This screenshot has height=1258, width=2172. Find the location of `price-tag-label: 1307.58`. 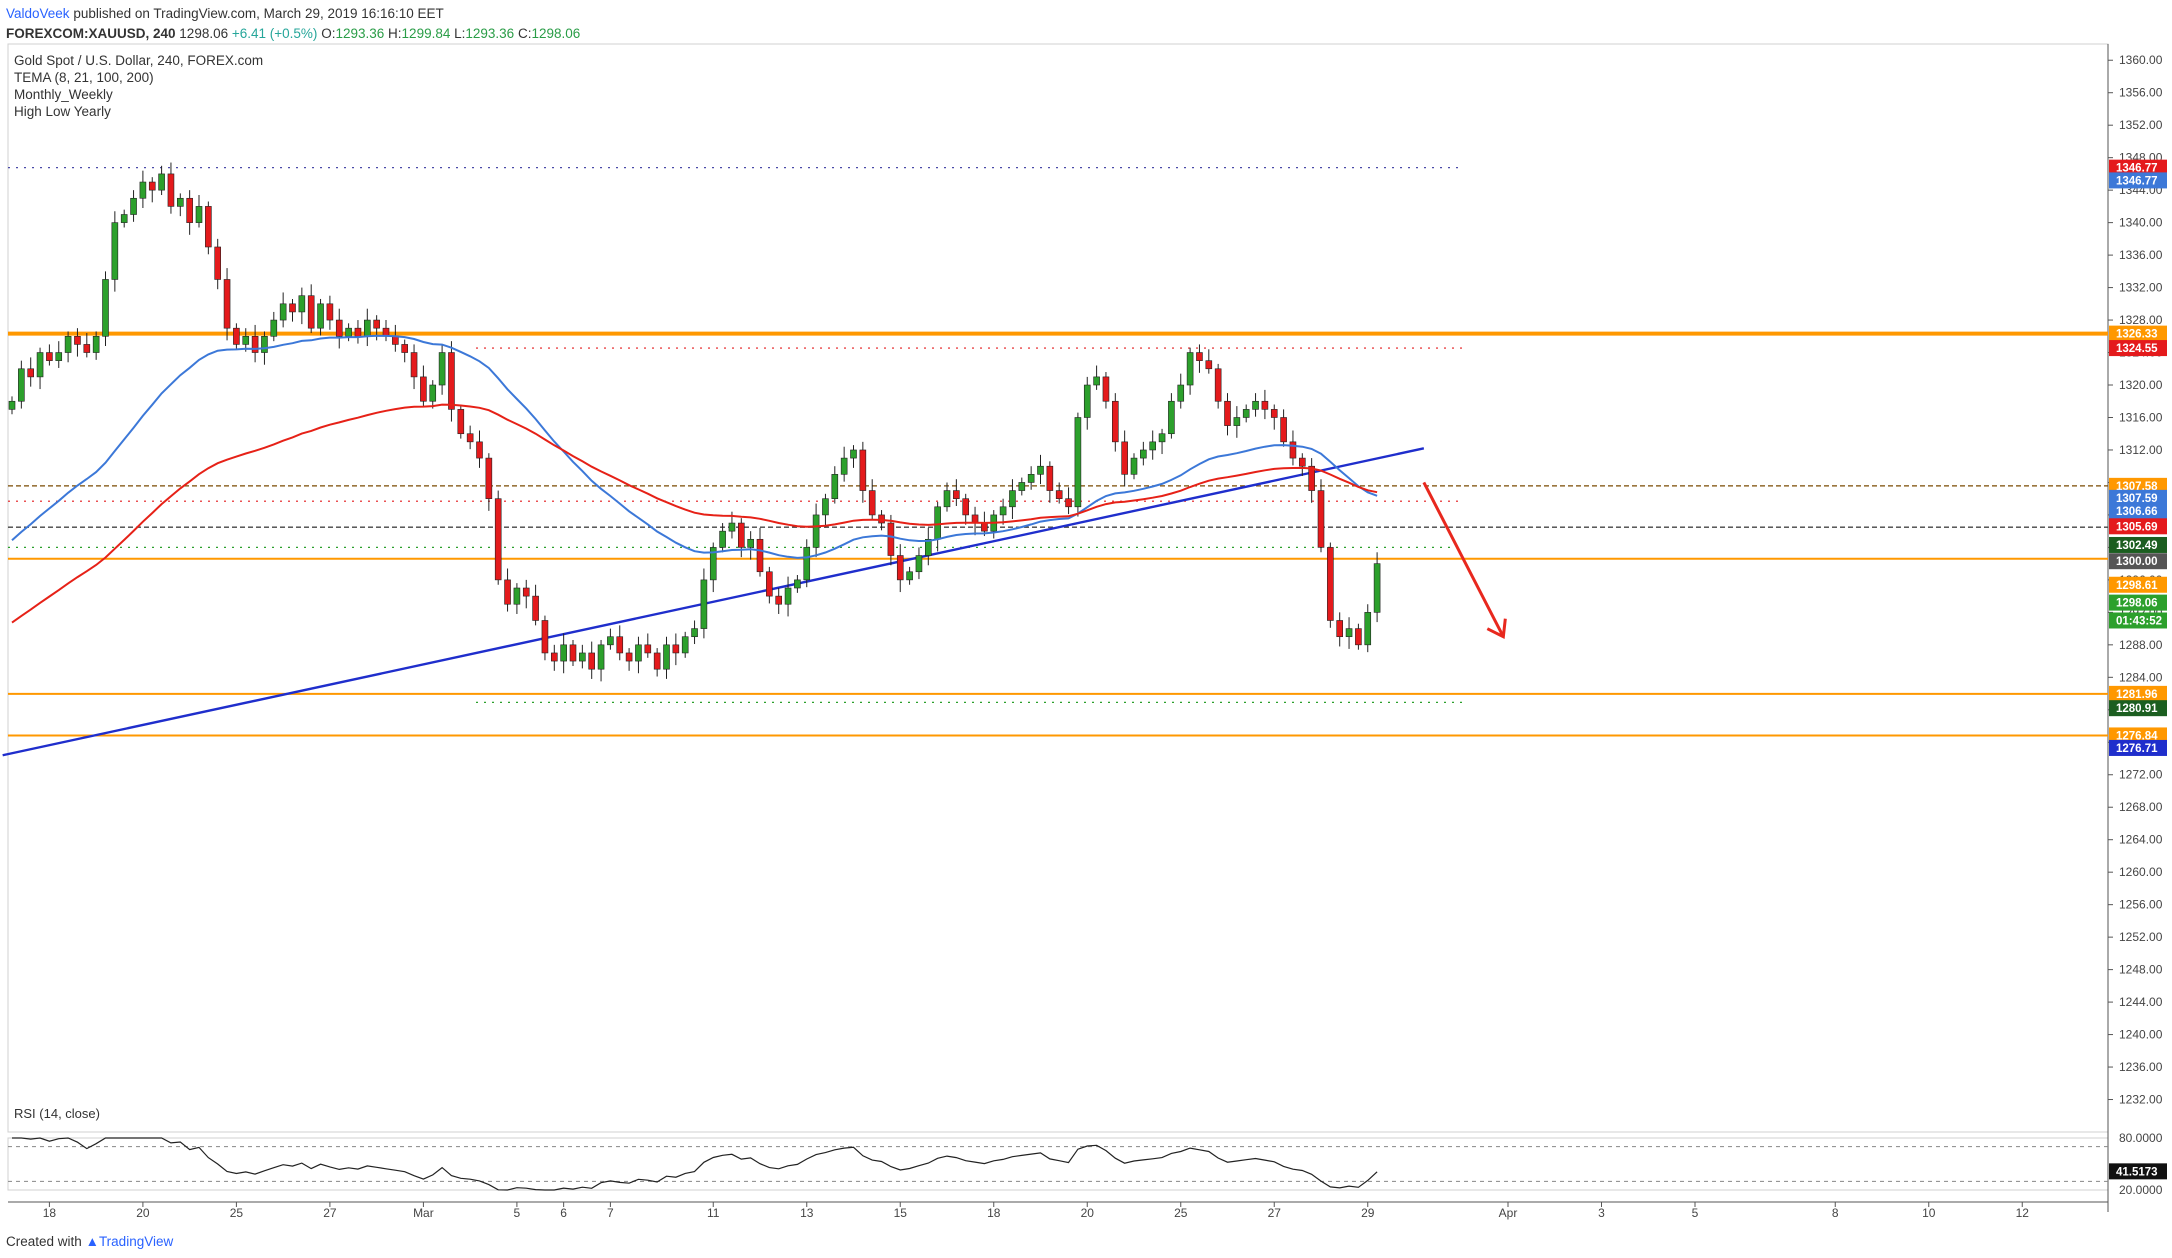

price-tag-label: 1307.58 is located at coordinates (2137, 487).